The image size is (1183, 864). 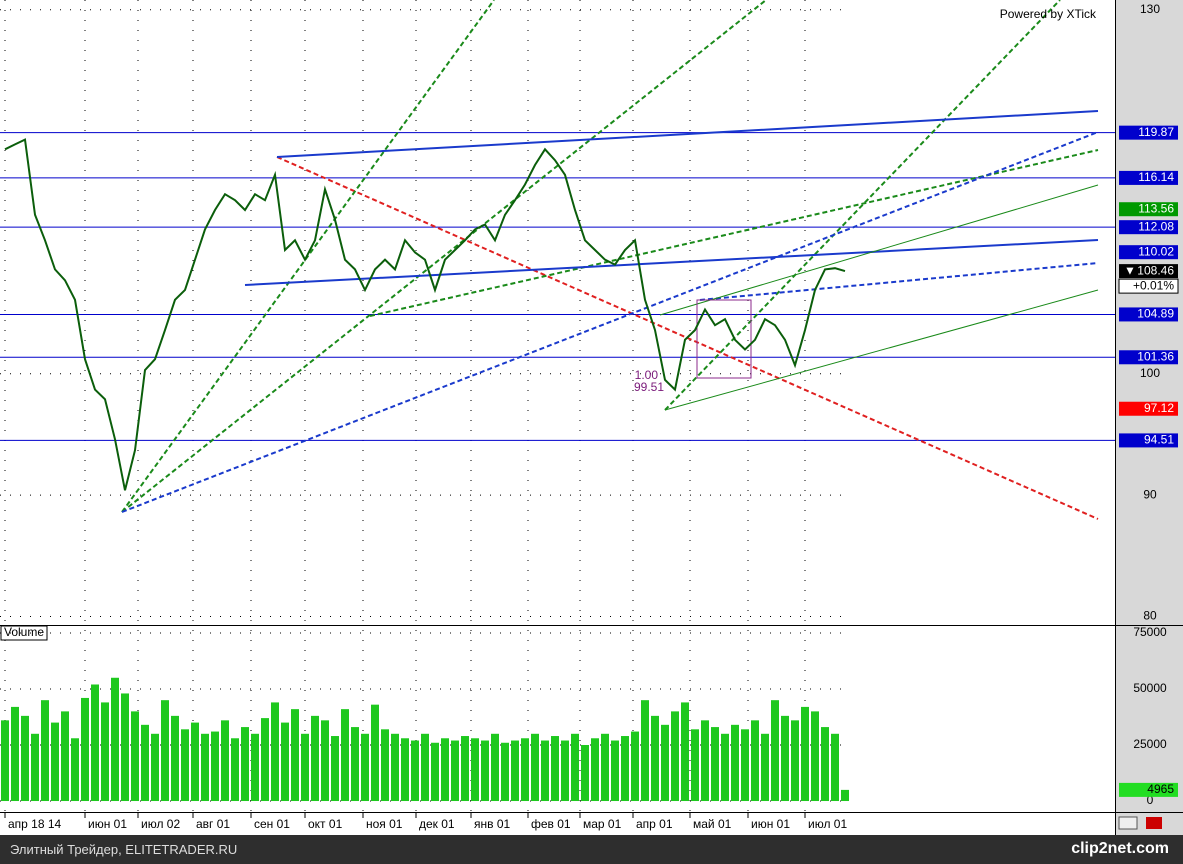 I want to click on x-tick-label: июн 01, so click(x=770, y=824).